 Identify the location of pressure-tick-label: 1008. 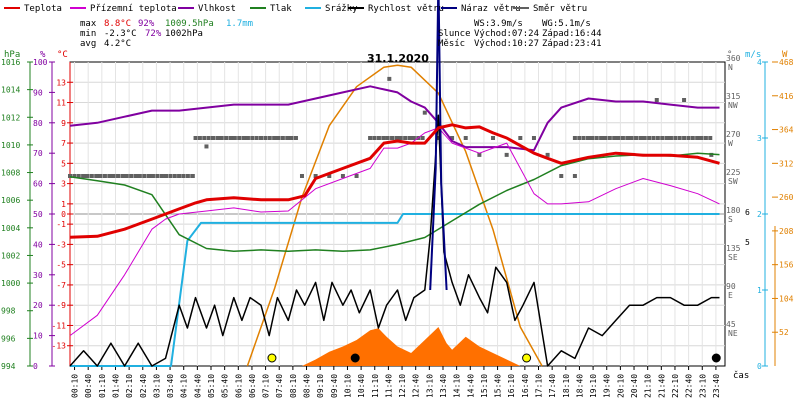
(10, 173).